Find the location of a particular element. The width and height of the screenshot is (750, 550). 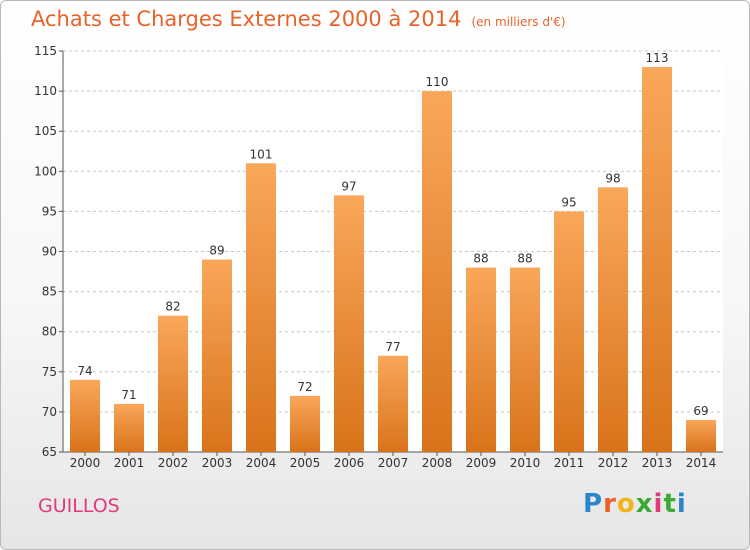

bar-2007 is located at coordinates (393, 403).